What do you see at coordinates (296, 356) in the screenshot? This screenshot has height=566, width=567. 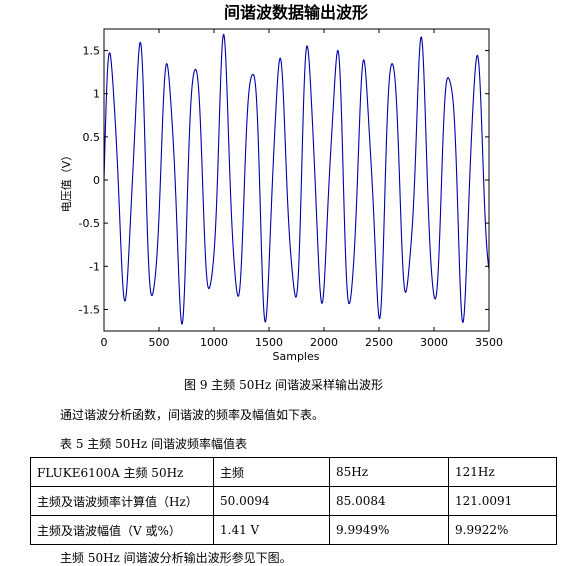 I see `x-axis-label: Samples` at bounding box center [296, 356].